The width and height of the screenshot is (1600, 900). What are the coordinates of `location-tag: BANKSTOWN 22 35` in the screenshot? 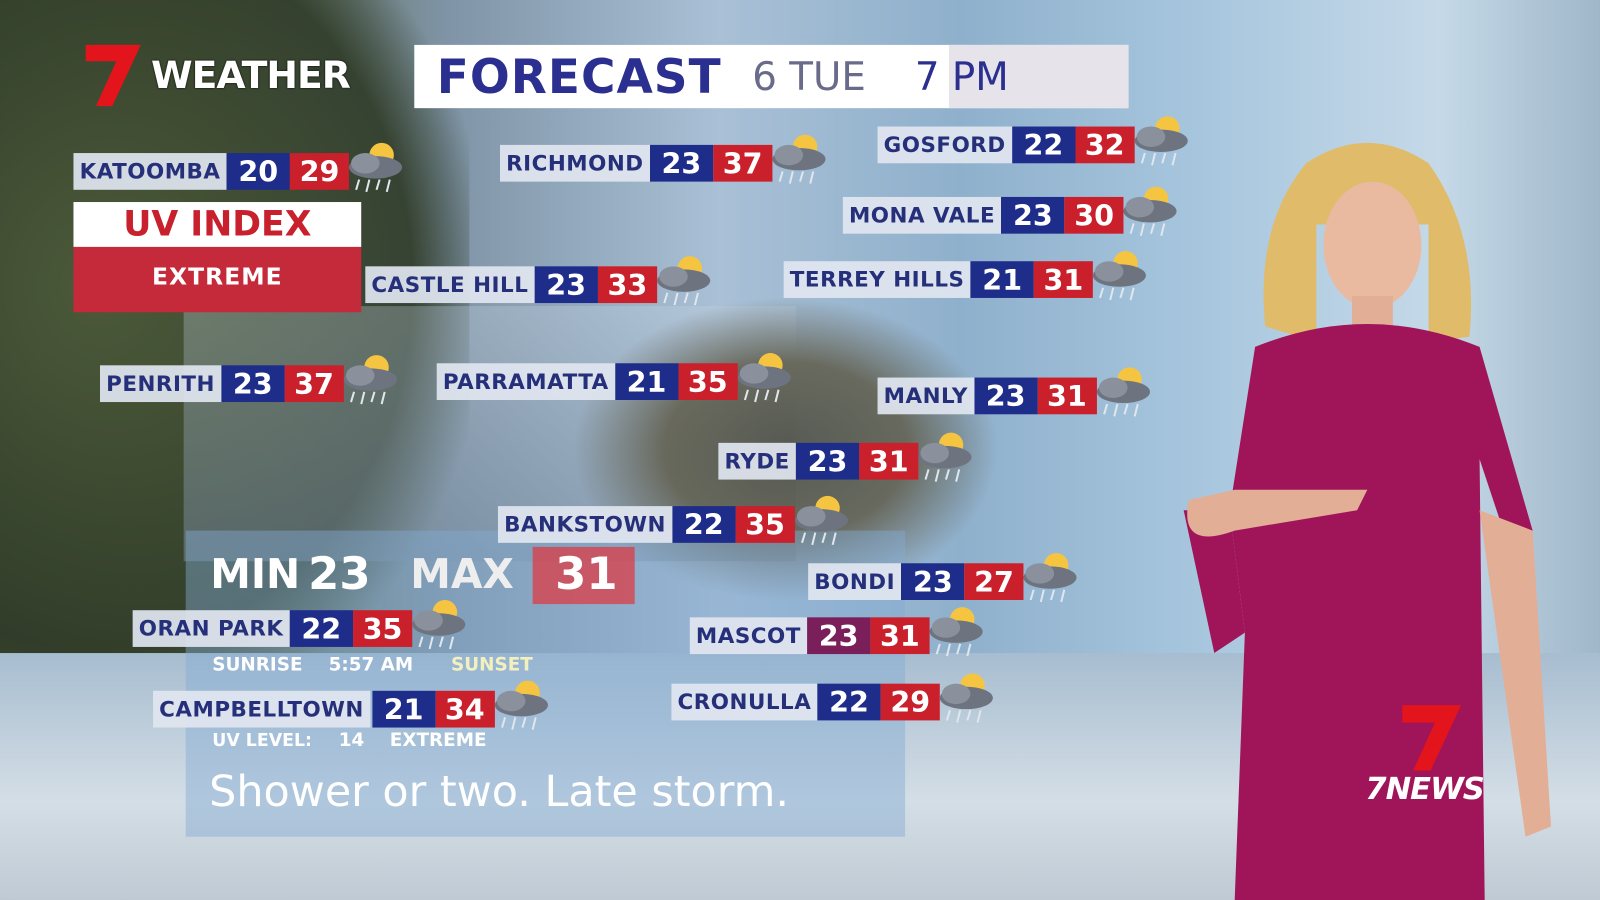 It's located at (679, 520).